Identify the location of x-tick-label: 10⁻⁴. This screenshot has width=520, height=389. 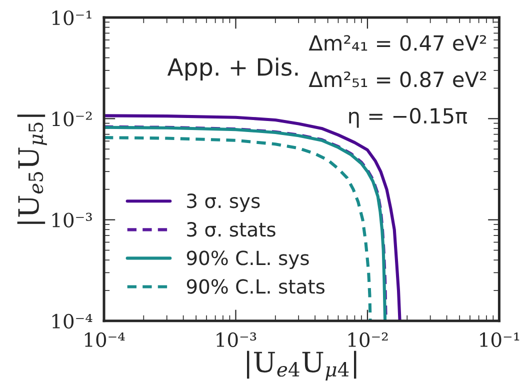
(104, 340).